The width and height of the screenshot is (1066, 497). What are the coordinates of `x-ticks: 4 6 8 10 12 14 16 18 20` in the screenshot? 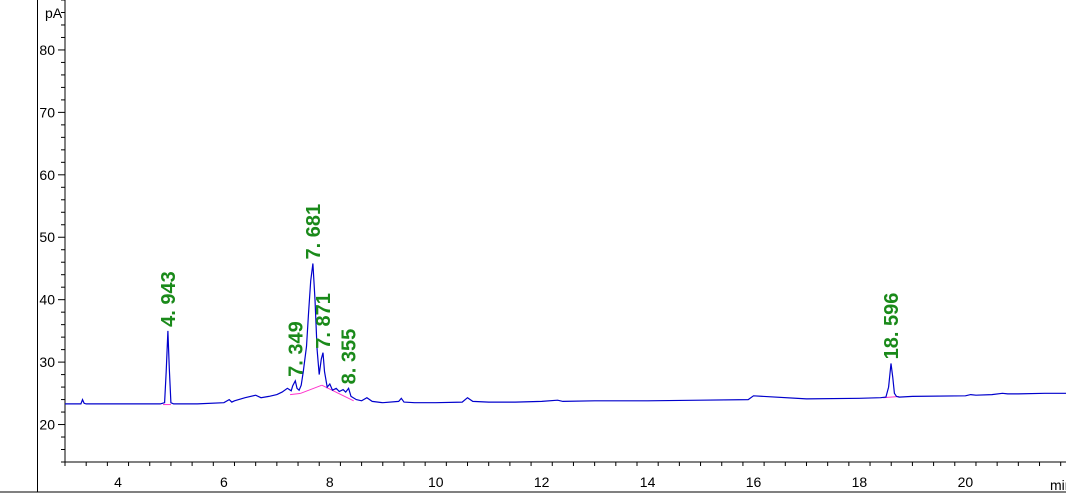 It's located at (563, 476).